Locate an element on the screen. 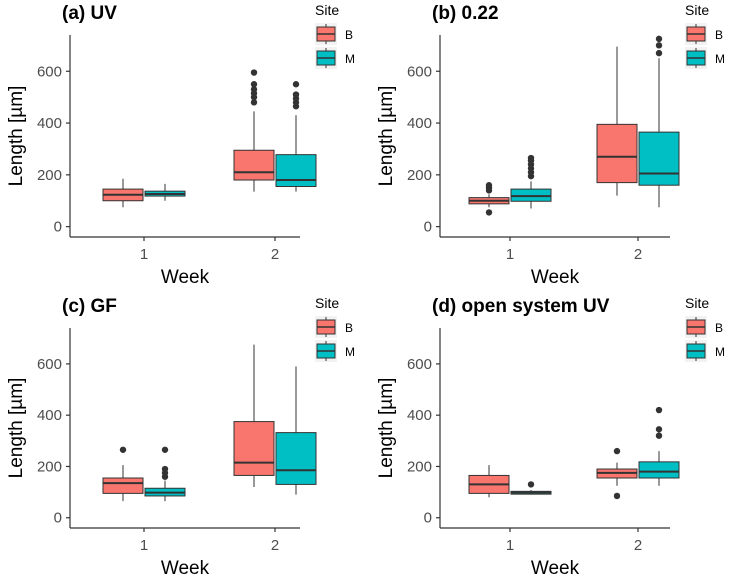  panel-title: (a) UV is located at coordinates (89, 13).